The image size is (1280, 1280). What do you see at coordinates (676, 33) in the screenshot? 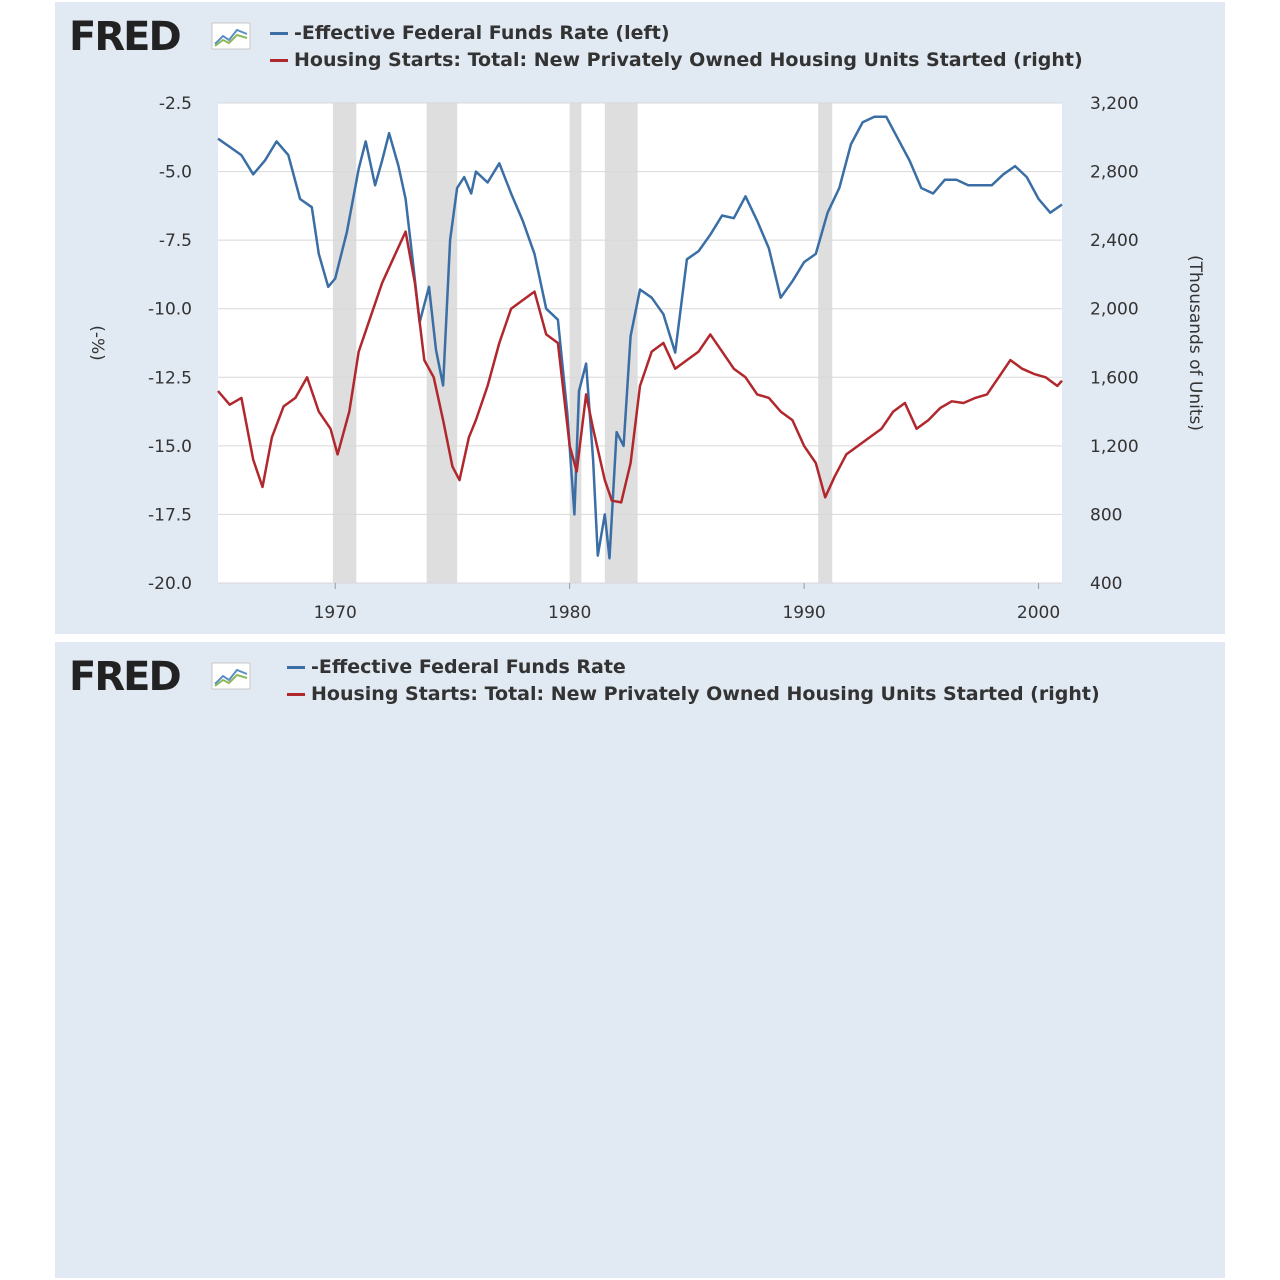
I see `legend-entry-fed-funds: -Effective Federal Funds Rate (left)` at bounding box center [676, 33].